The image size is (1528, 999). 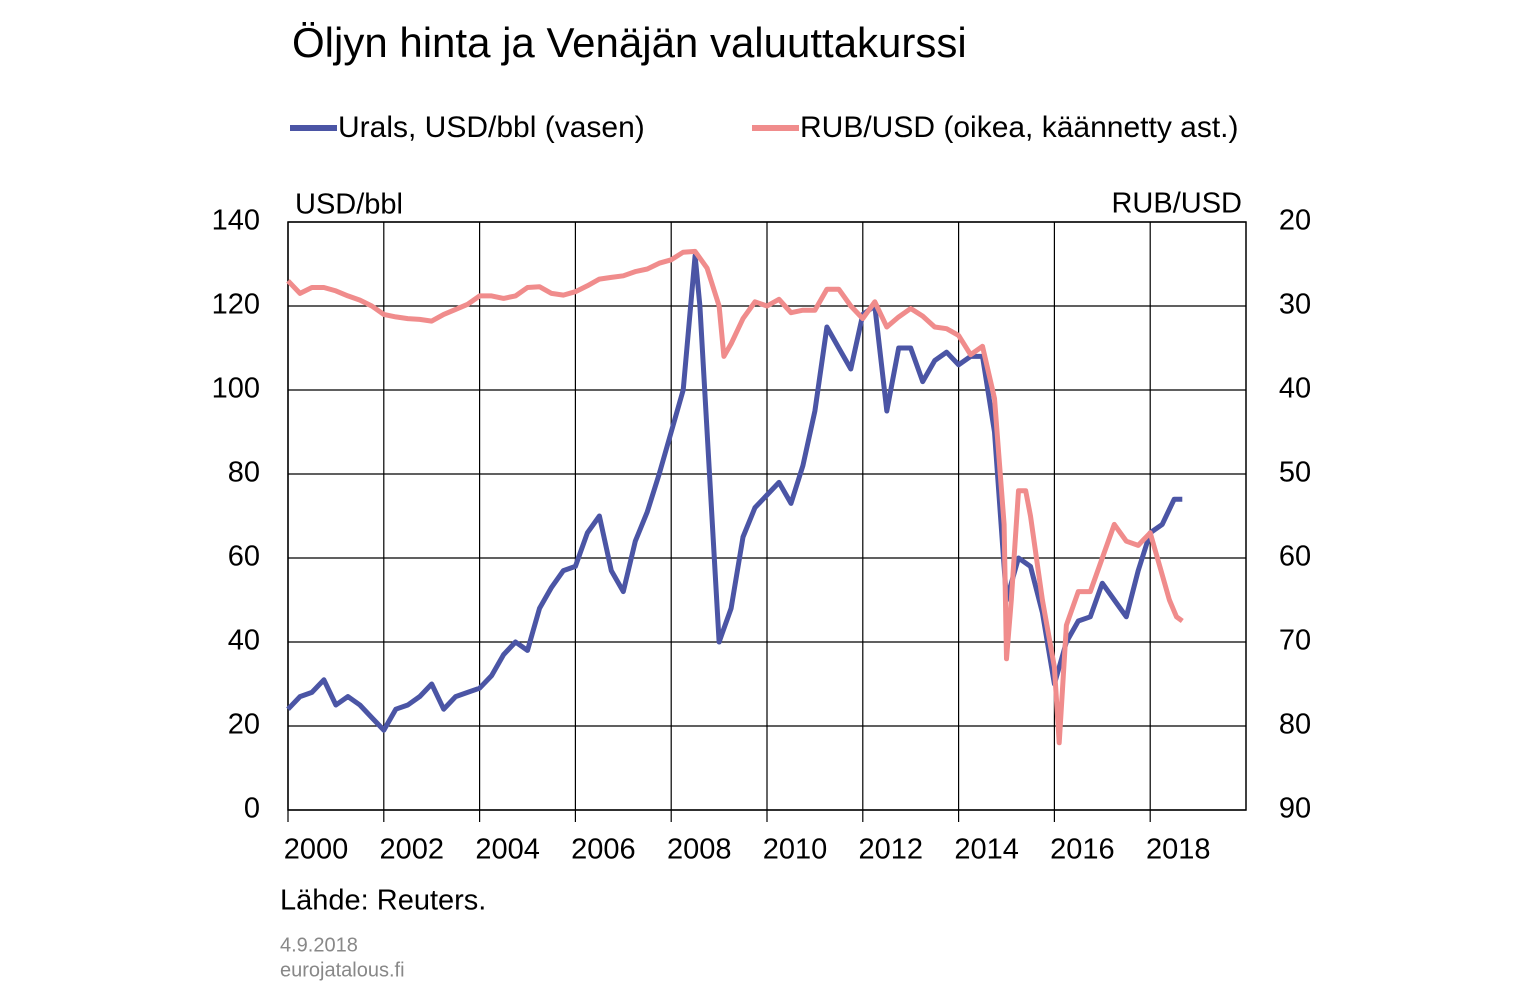 What do you see at coordinates (891, 850) in the screenshot?
I see `x-tick-label: 2012` at bounding box center [891, 850].